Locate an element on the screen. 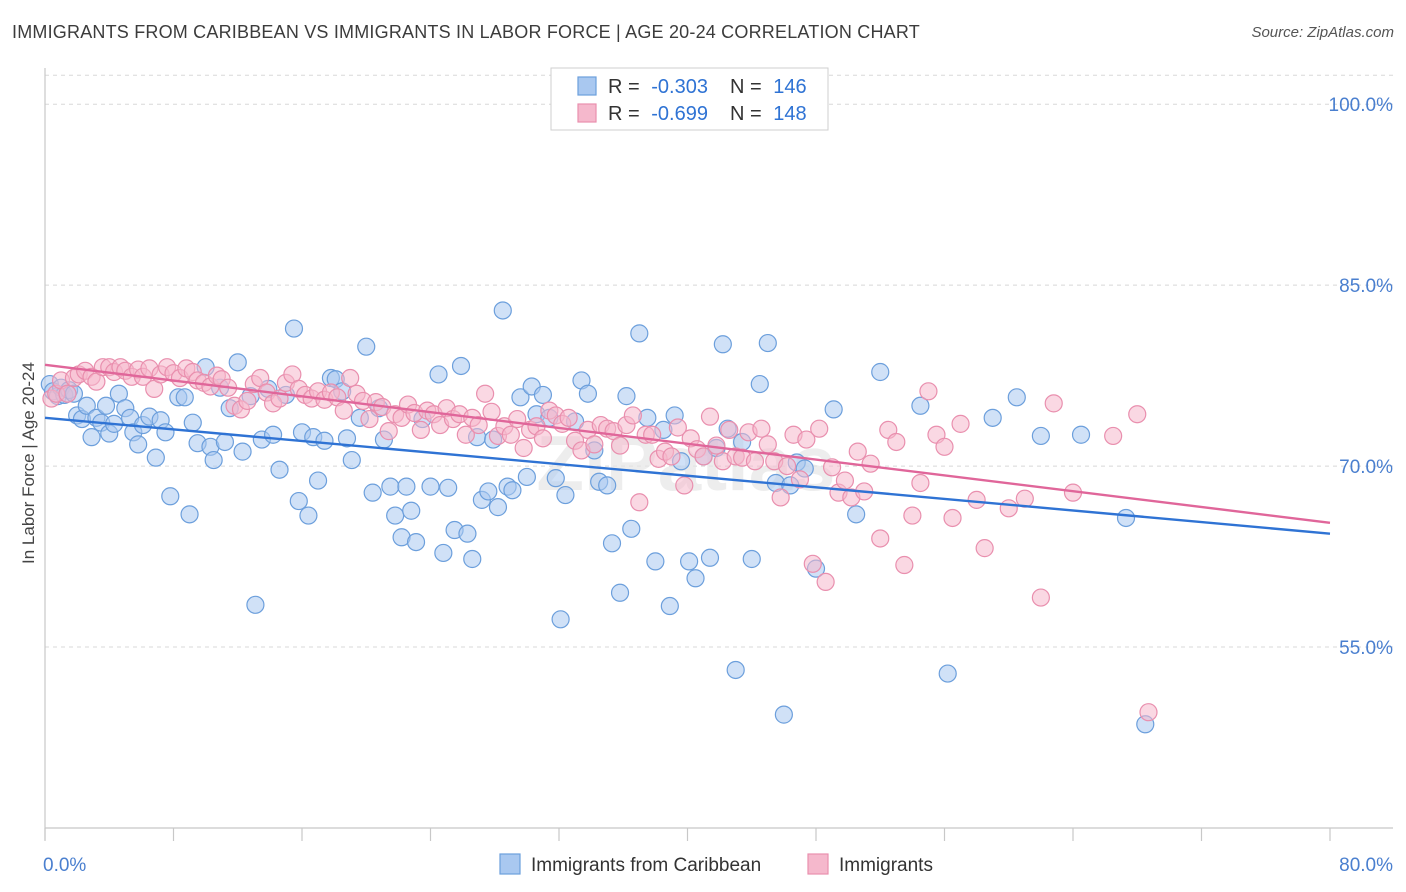  n-label-2: N = is located at coordinates (746, 114).